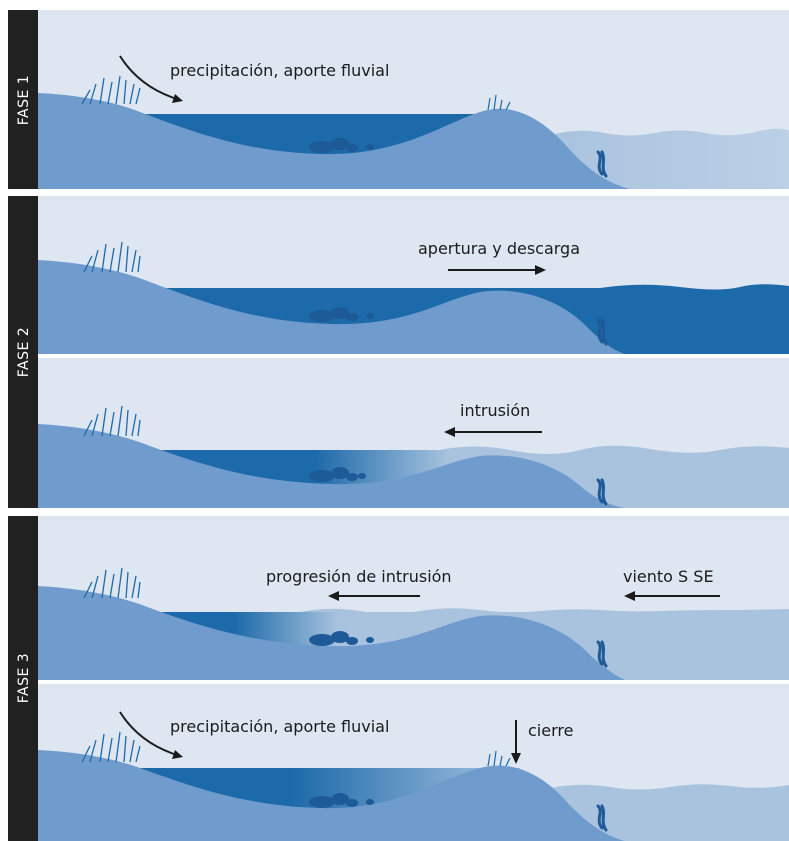 The width and height of the screenshot is (789, 841). What do you see at coordinates (359, 576) in the screenshot?
I see `progression-label: progresión de intrusión` at bounding box center [359, 576].